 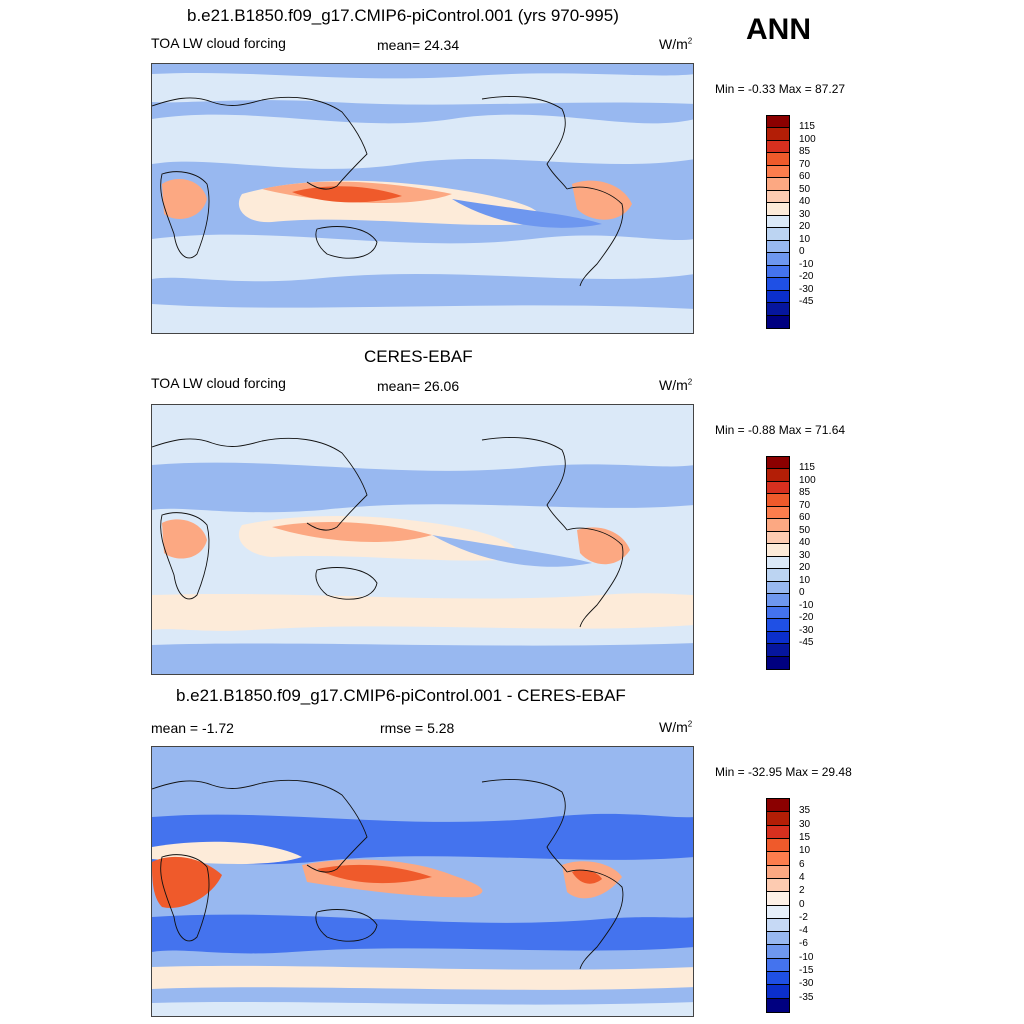 What do you see at coordinates (803, 931) in the screenshot?
I see `colorbar-tick-label: -4` at bounding box center [803, 931].